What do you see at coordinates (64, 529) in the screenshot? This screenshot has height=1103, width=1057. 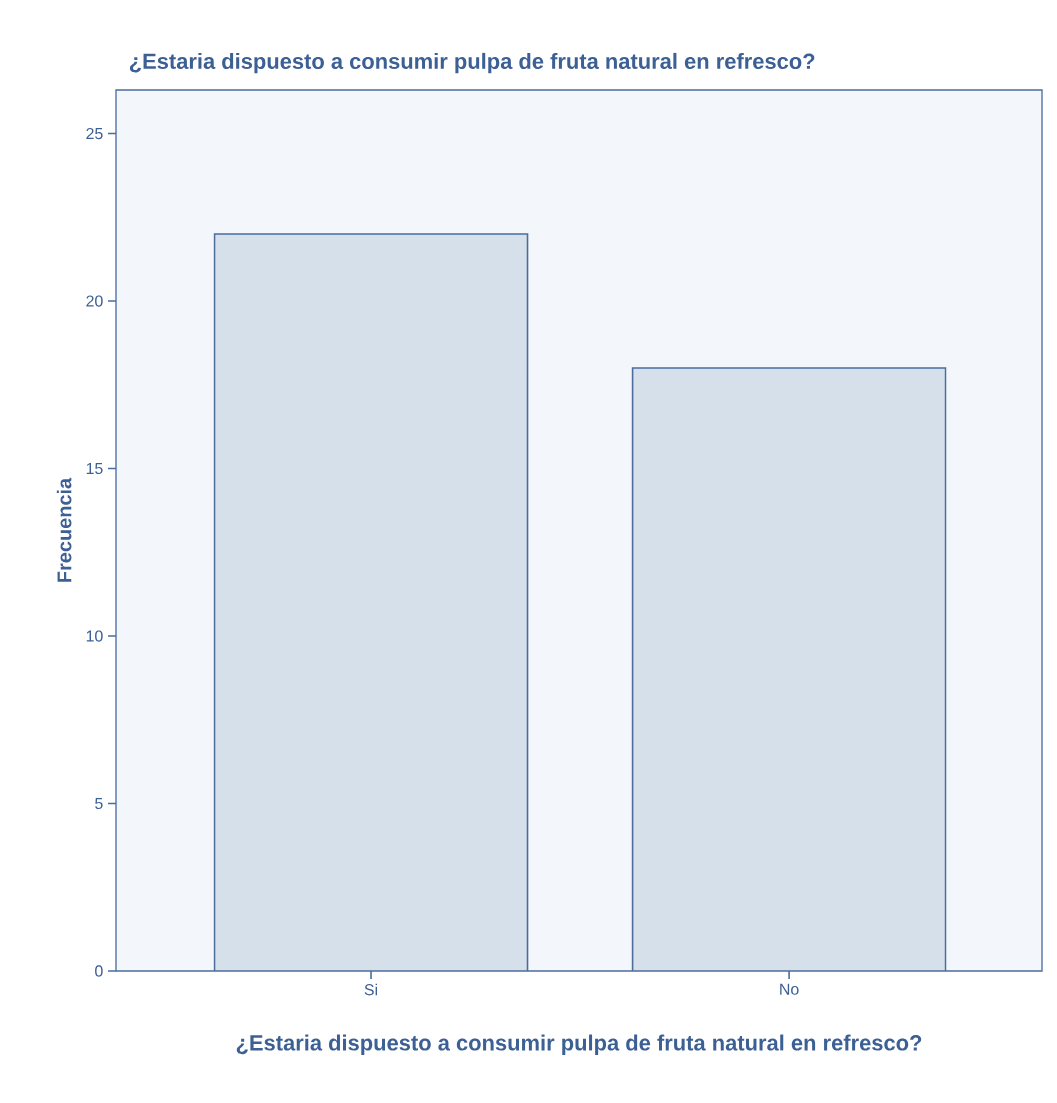 I see `y-axis-title: Frecuencia` at bounding box center [64, 529].